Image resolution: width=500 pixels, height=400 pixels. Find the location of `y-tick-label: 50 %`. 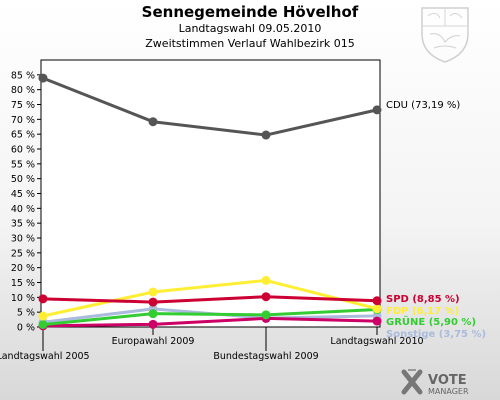

y-tick-label: 50 % is located at coordinates (23, 179).